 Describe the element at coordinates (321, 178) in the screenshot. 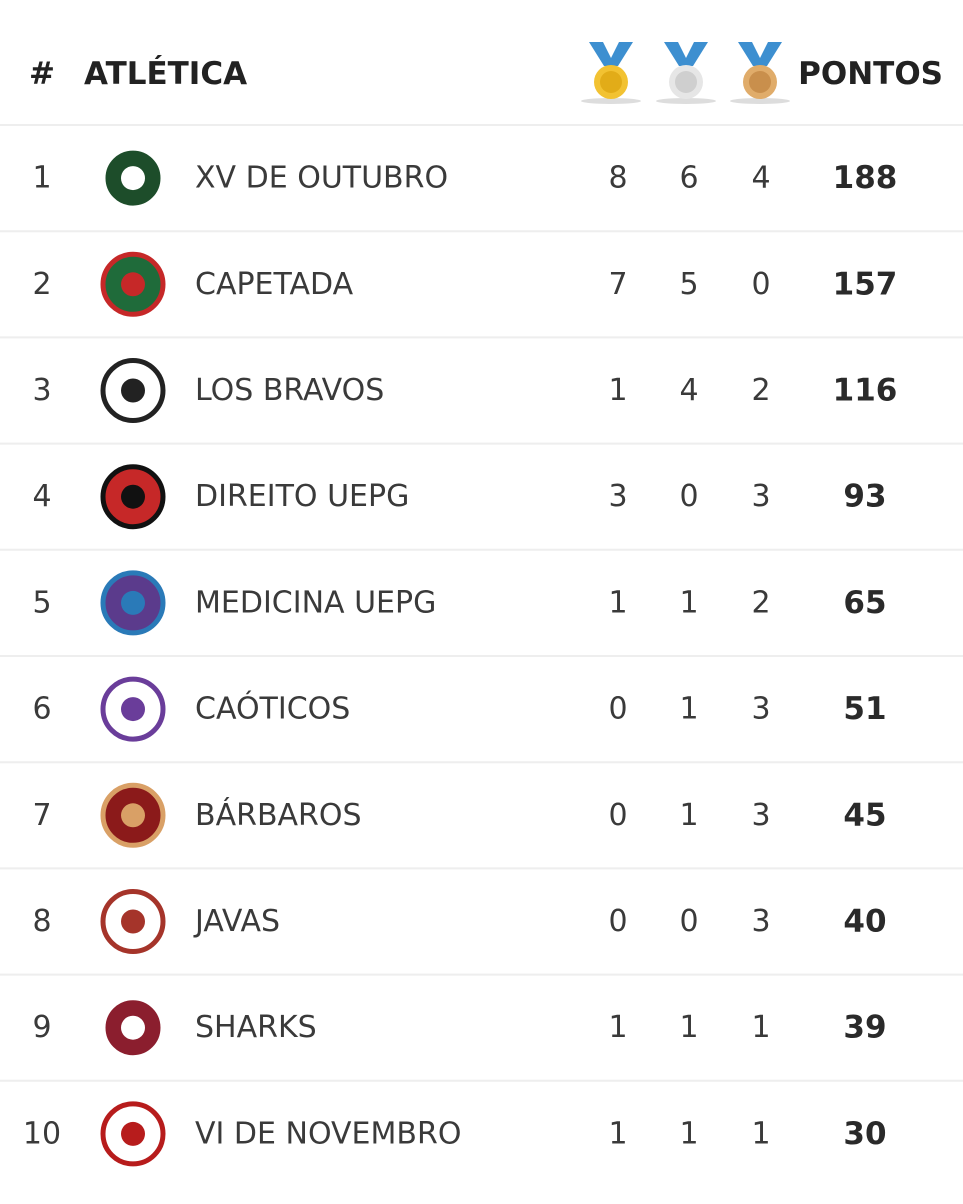

I see `team-name: XV DE OUTUBRO` at that location.